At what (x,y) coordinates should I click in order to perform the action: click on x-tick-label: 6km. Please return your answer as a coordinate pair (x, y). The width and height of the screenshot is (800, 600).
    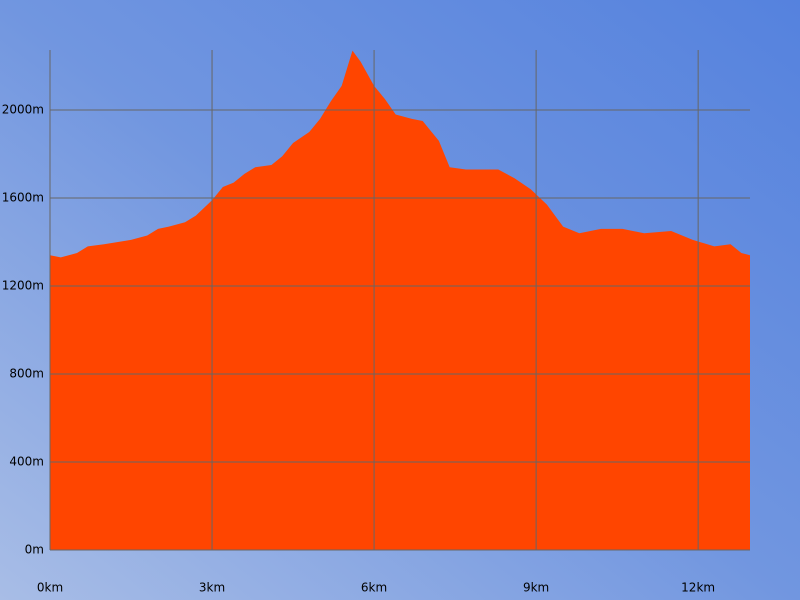
    Looking at the image, I should click on (374, 588).